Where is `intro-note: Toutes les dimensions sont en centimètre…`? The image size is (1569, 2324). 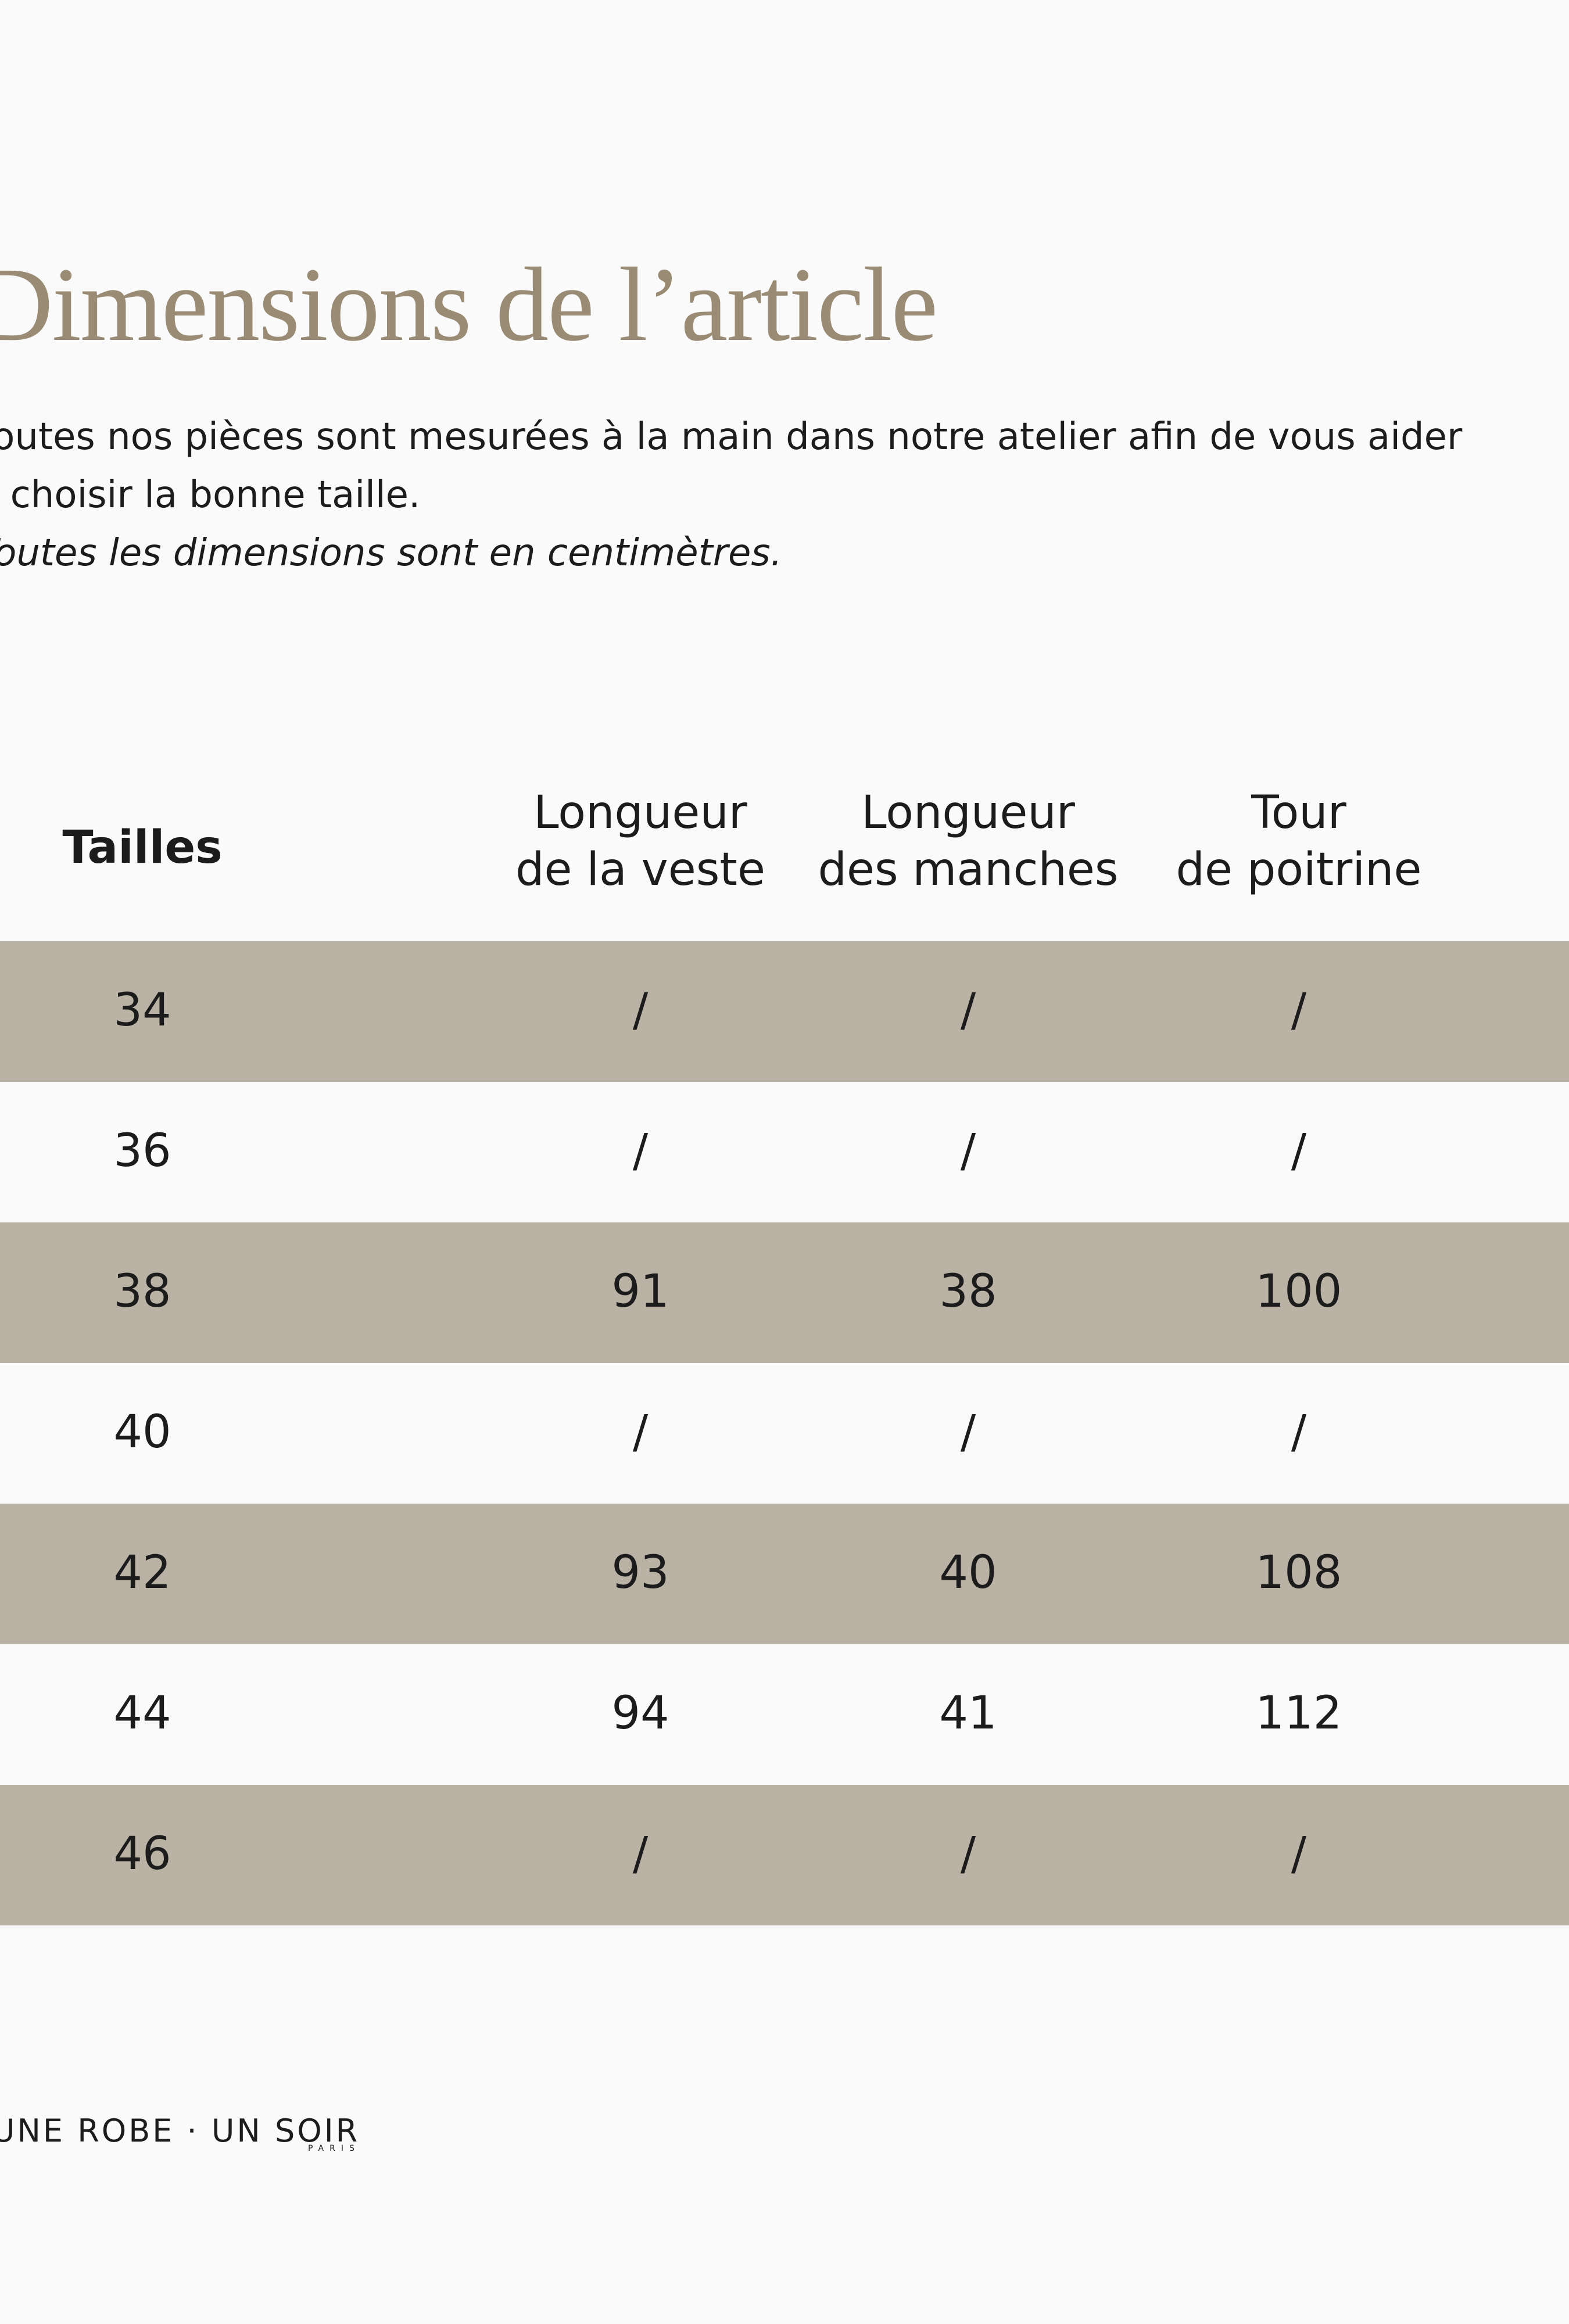 intro-note: Toutes les dimensions sont en centimètre… is located at coordinates (392, 553).